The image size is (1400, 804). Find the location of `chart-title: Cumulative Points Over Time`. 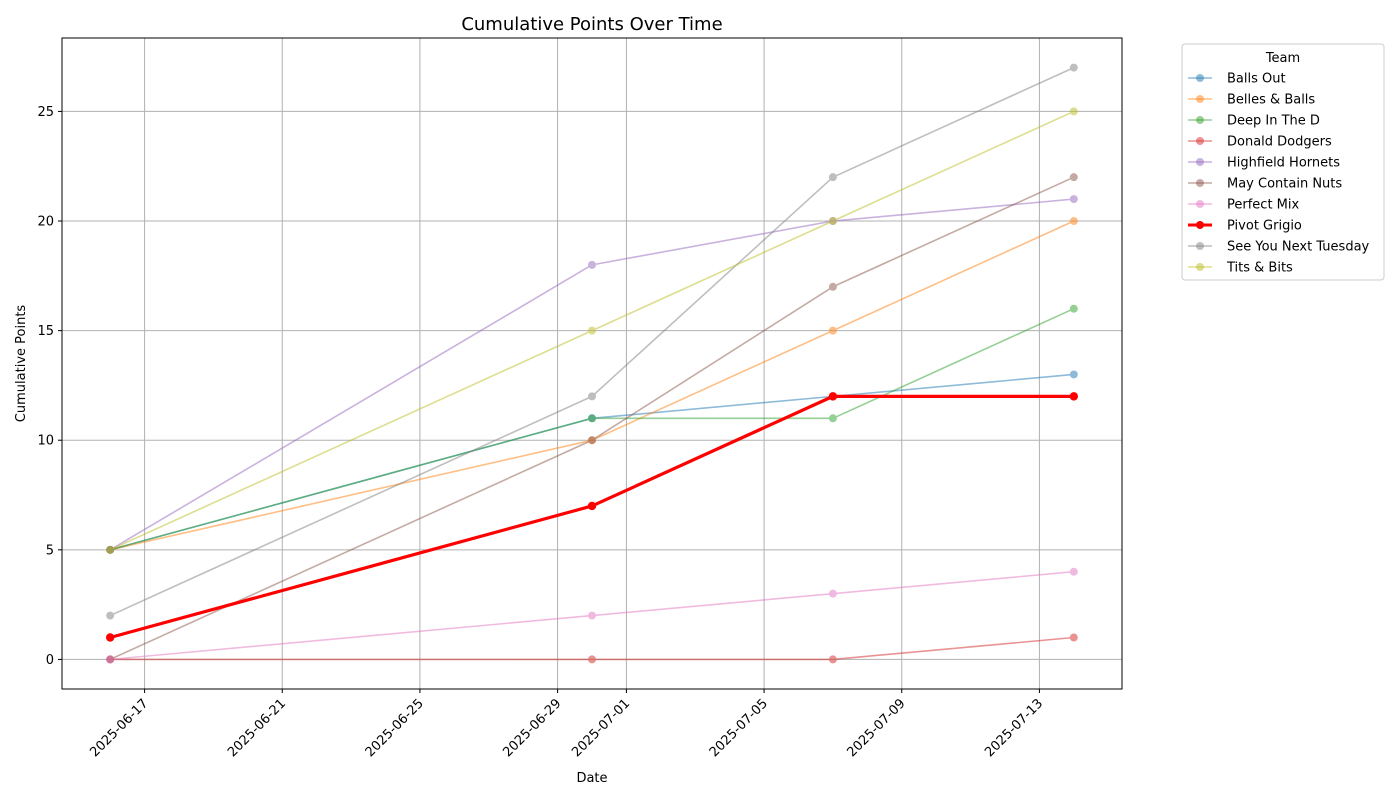

chart-title: Cumulative Points Over Time is located at coordinates (591, 24).